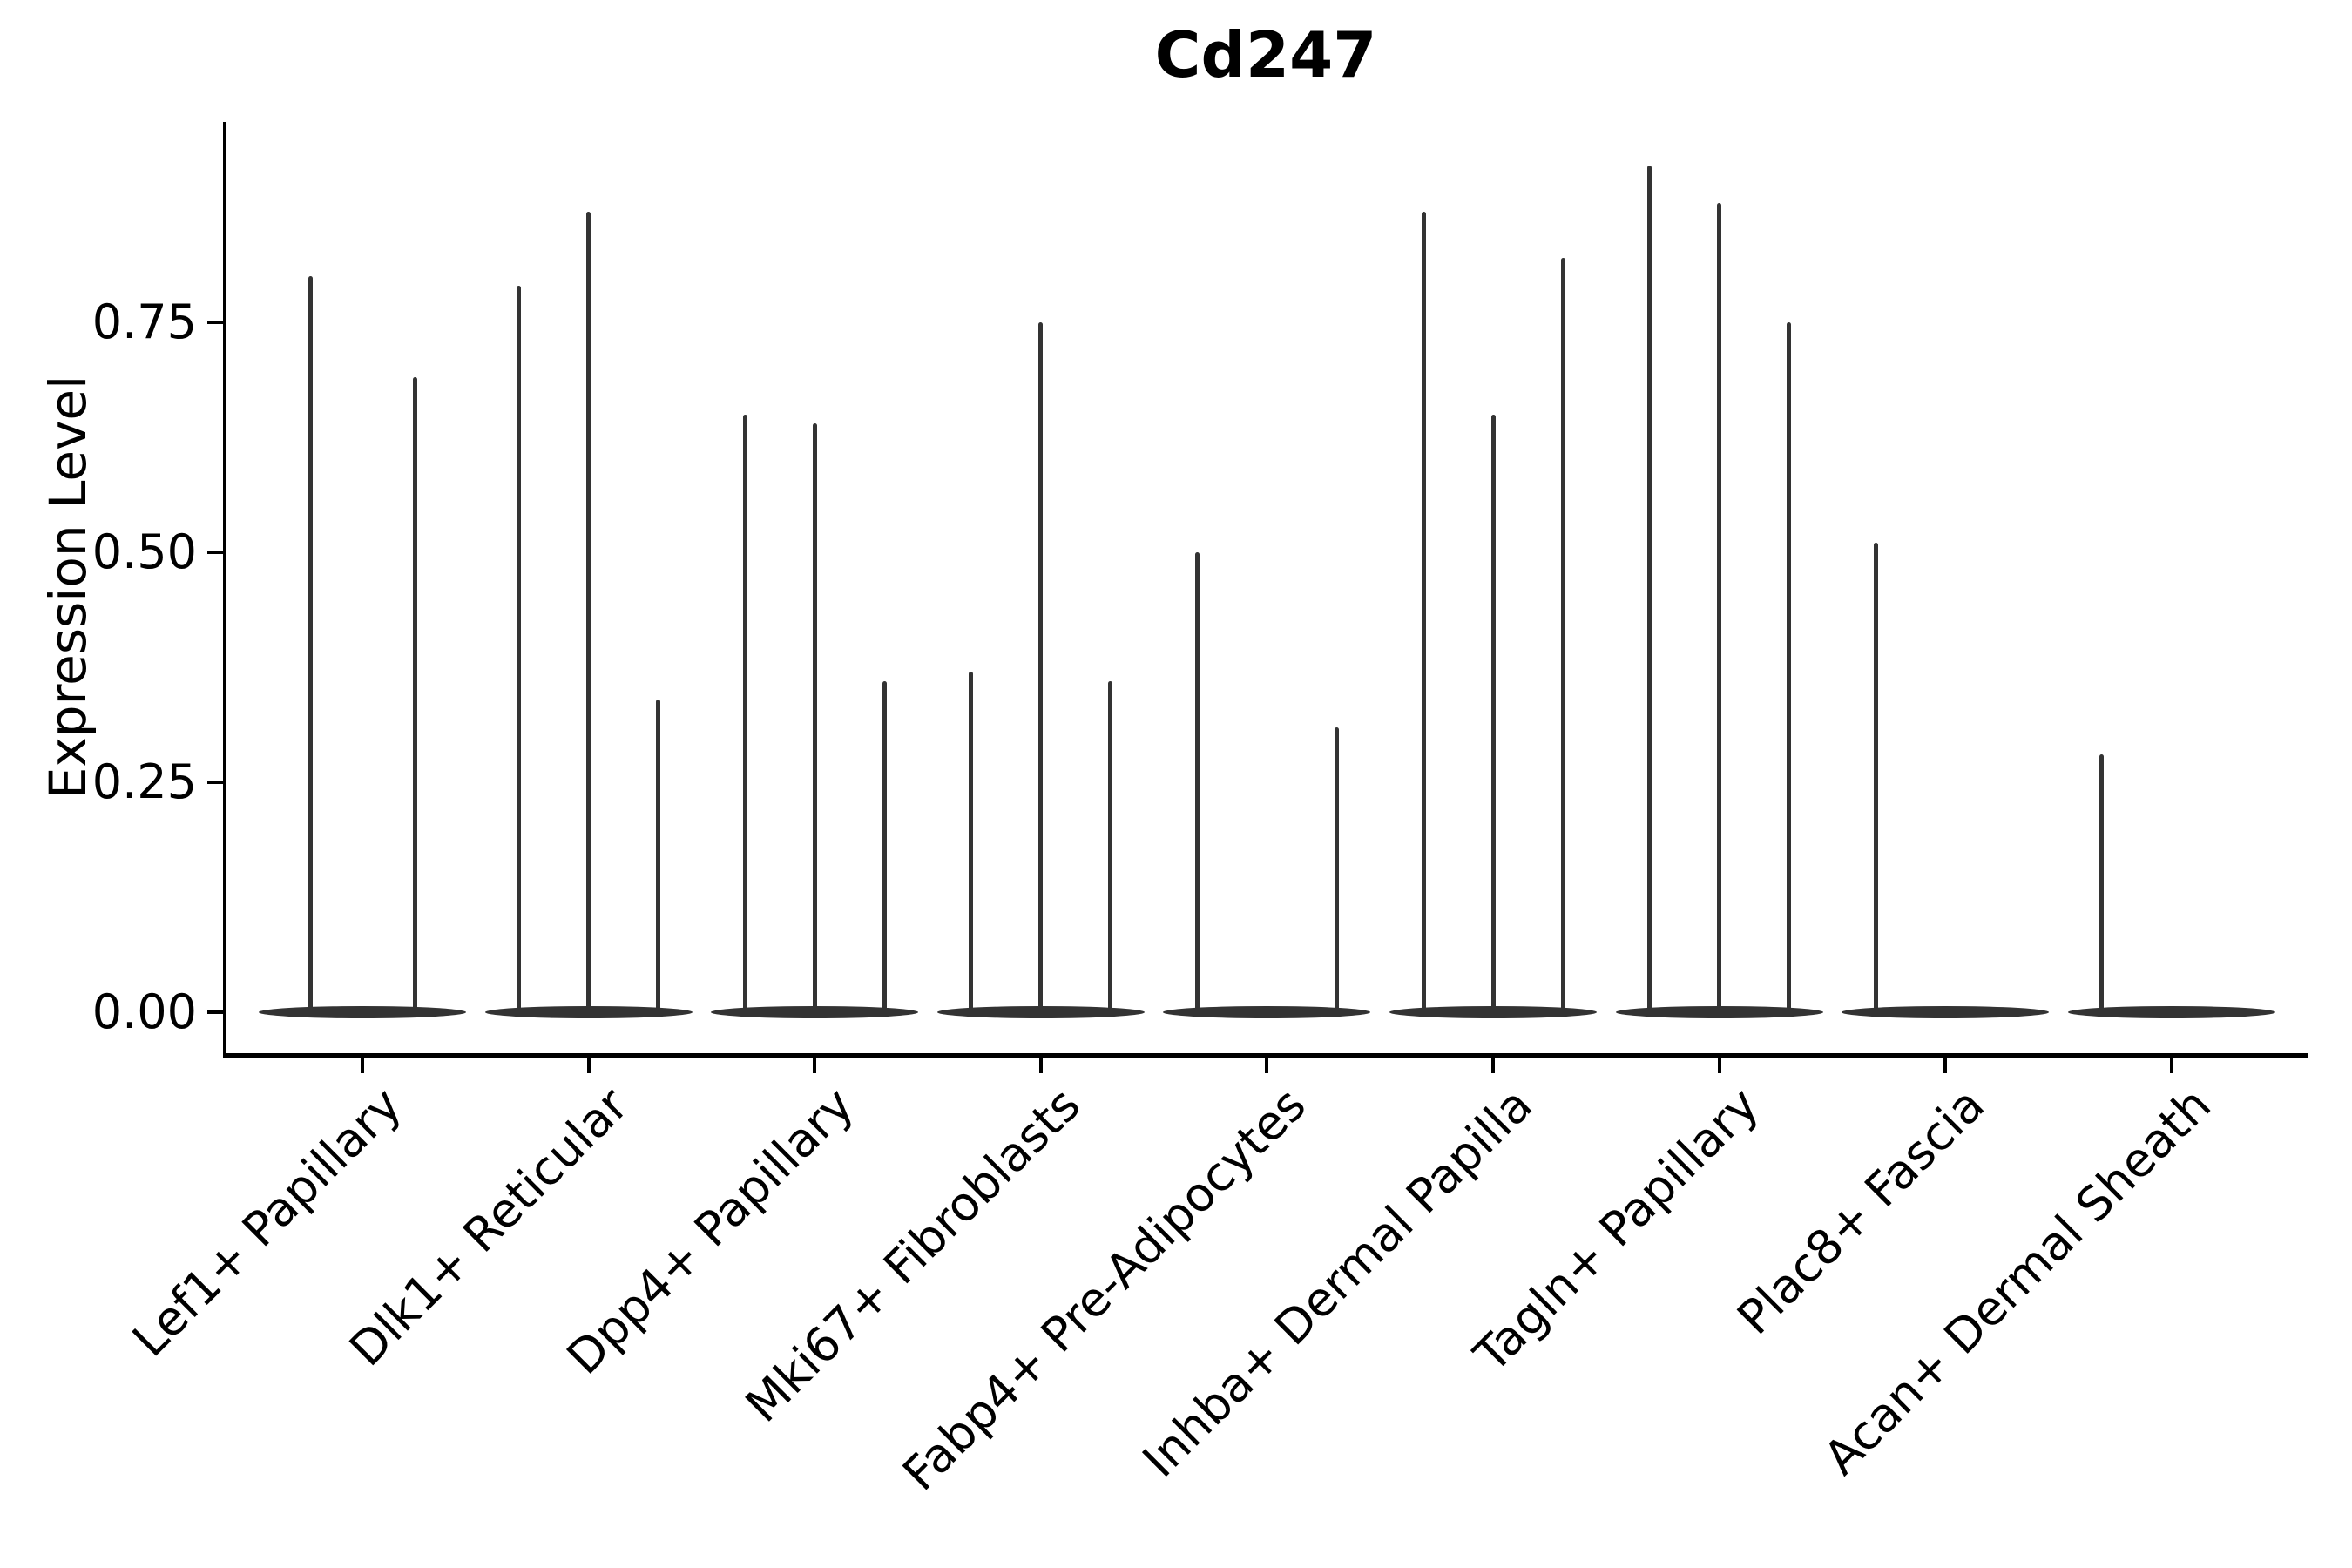  Describe the element at coordinates (144, 781) in the screenshot. I see `y-tick-label: 0.25` at that location.